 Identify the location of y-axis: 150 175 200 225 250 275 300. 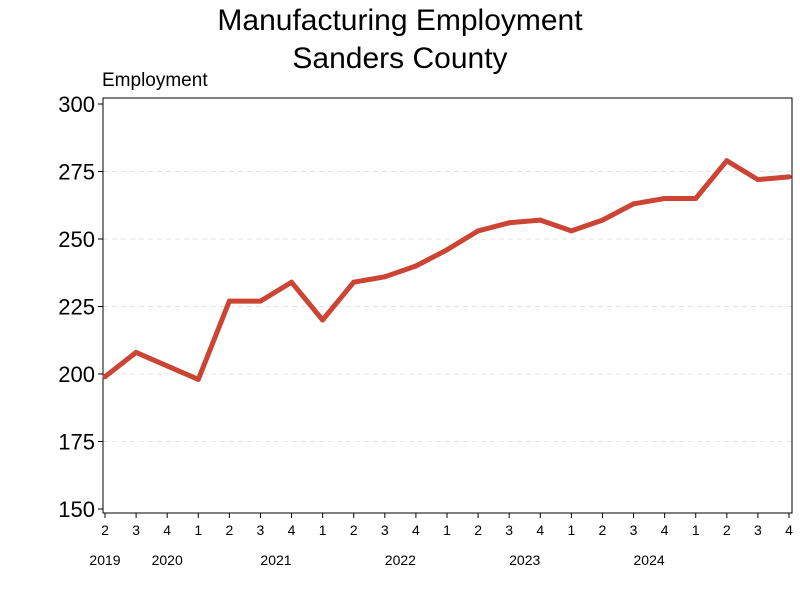
(80, 307).